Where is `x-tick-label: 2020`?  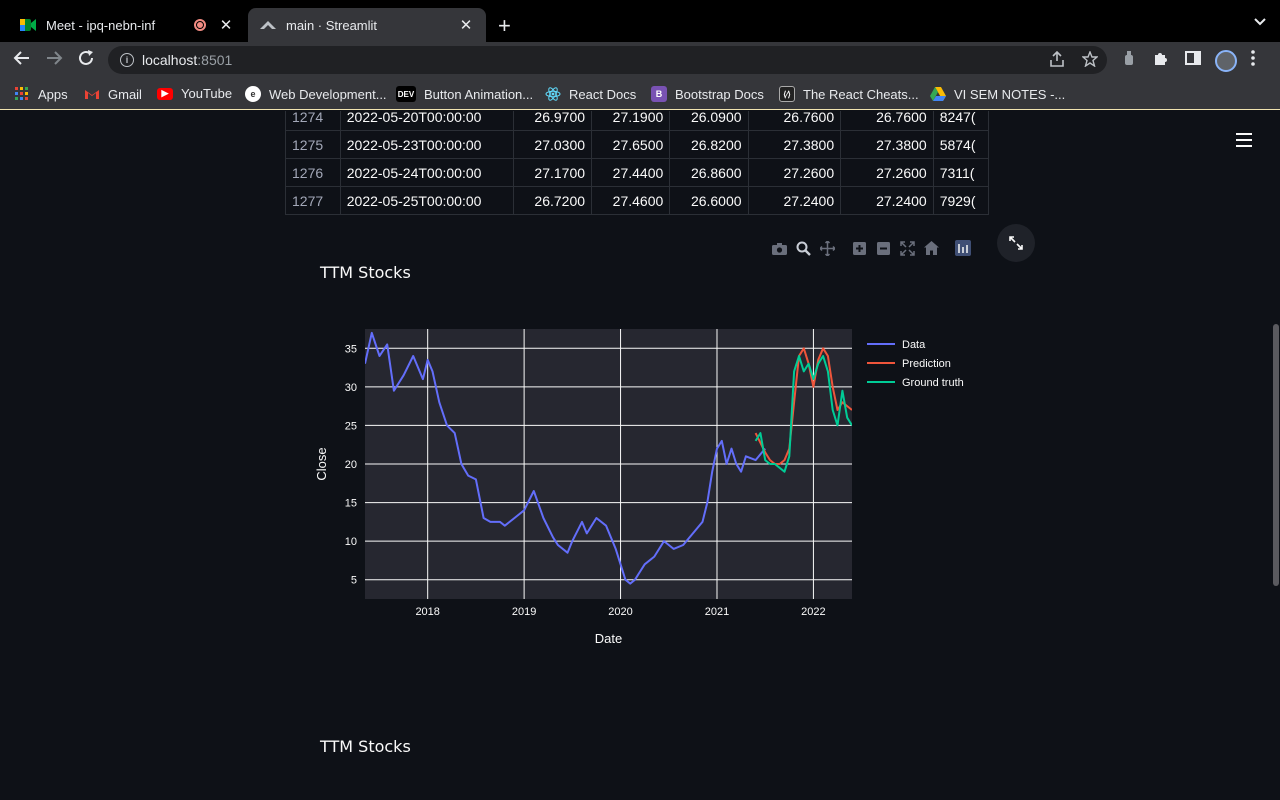 x-tick-label: 2020 is located at coordinates (620, 612).